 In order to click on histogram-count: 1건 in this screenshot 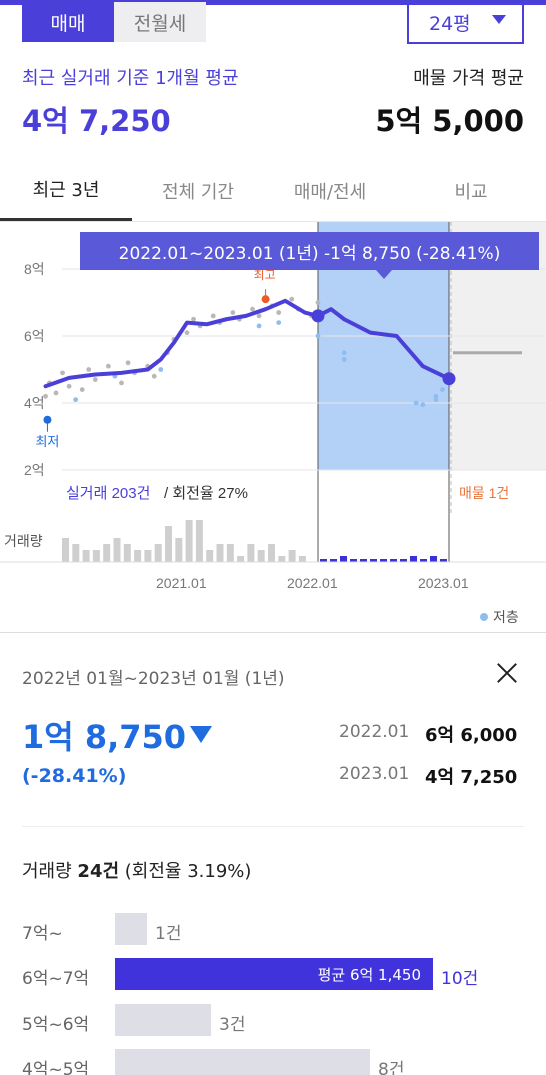, I will do `click(168, 934)`.